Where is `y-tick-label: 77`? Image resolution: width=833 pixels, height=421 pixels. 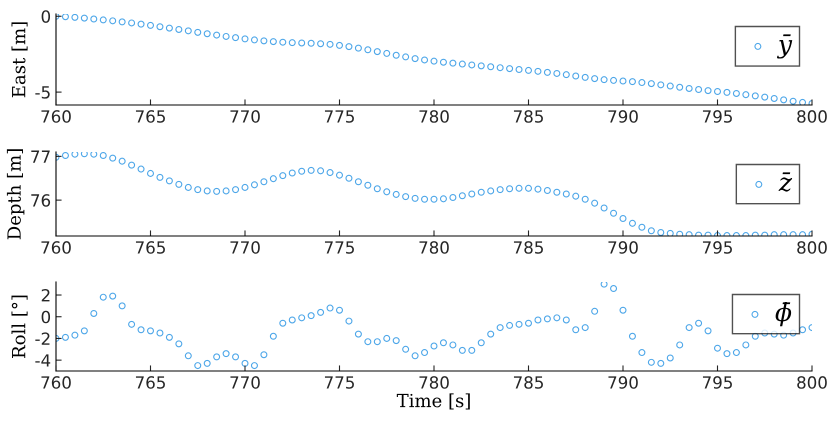
y-tick-label: 77 is located at coordinates (40, 156).